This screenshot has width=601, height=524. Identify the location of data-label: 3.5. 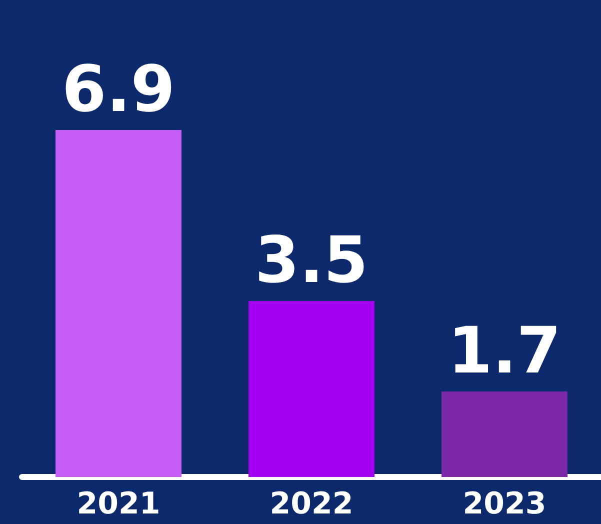
(311, 261).